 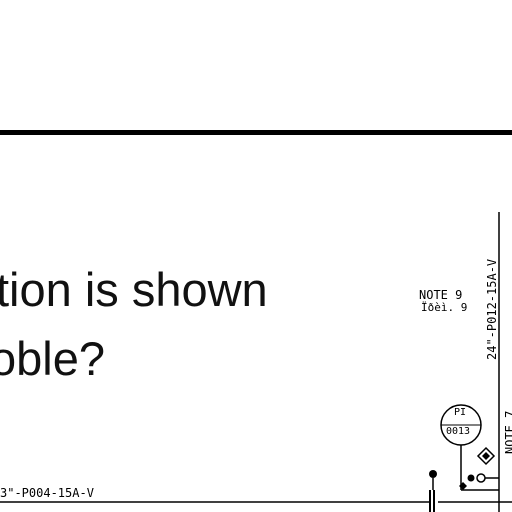 What do you see at coordinates (486, 456) in the screenshot?
I see `diamond-valve-core-icon` at bounding box center [486, 456].